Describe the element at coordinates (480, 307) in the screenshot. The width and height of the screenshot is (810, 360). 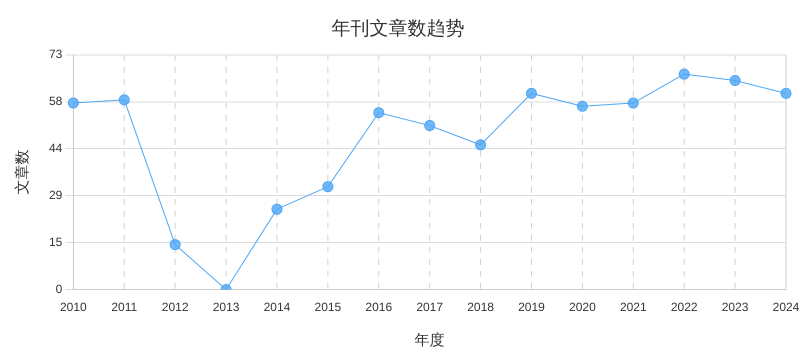
I see `x-tick-label: 2018` at that location.